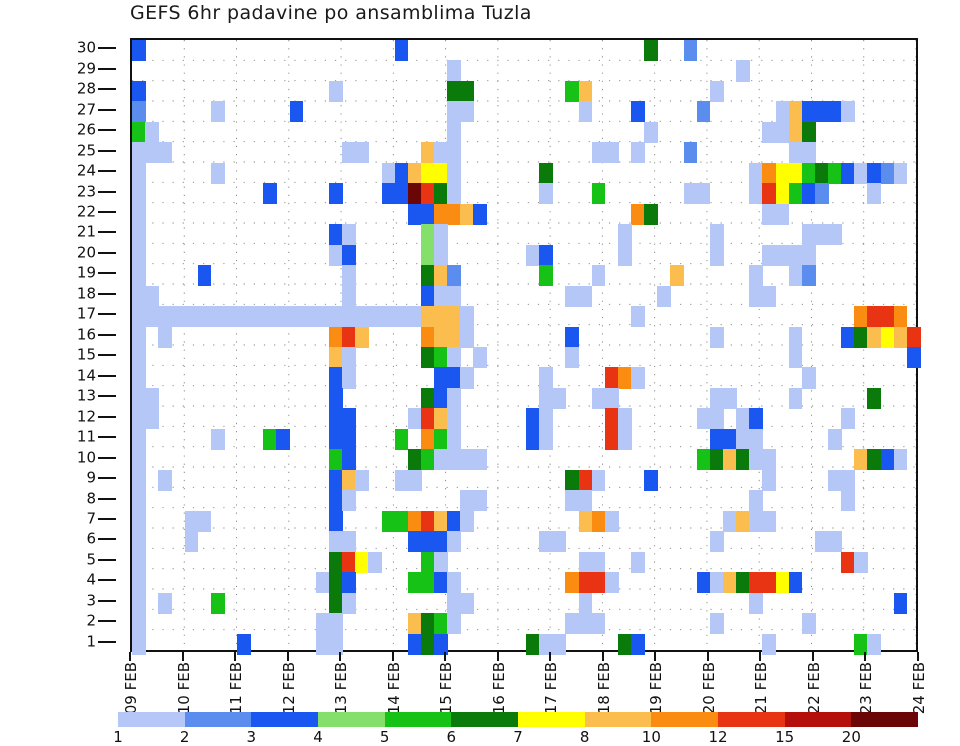  I want to click on y-tick-label: 16, so click(86, 334).